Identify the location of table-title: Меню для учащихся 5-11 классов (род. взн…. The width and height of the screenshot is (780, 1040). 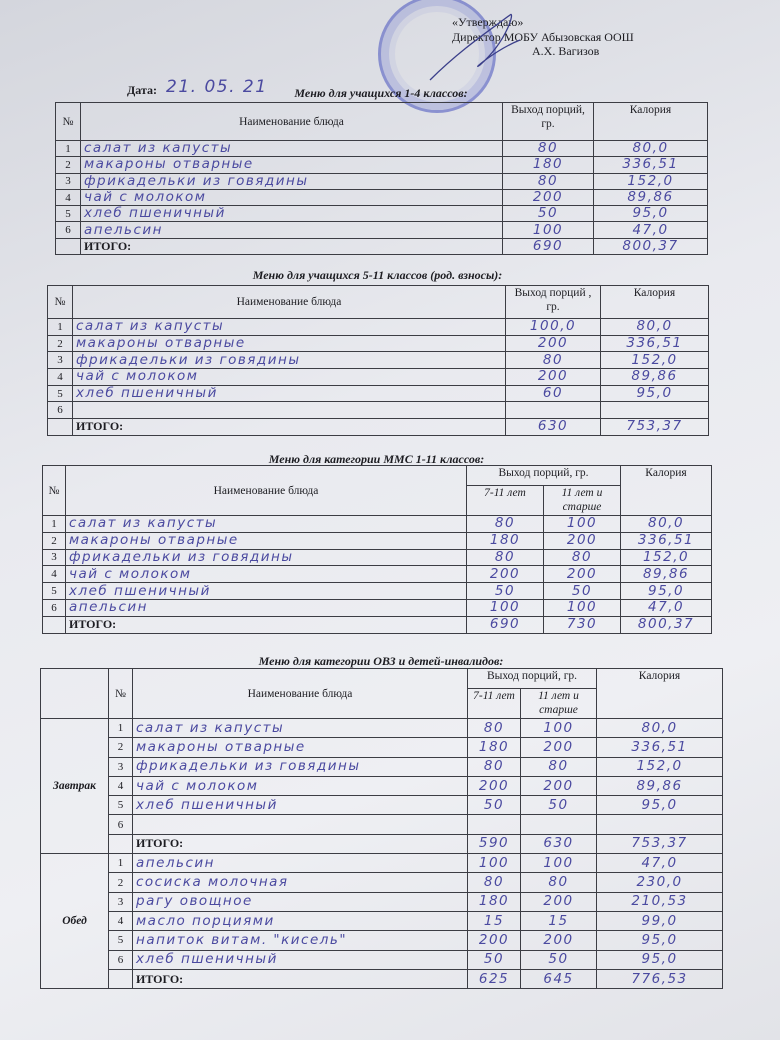
(377, 275).